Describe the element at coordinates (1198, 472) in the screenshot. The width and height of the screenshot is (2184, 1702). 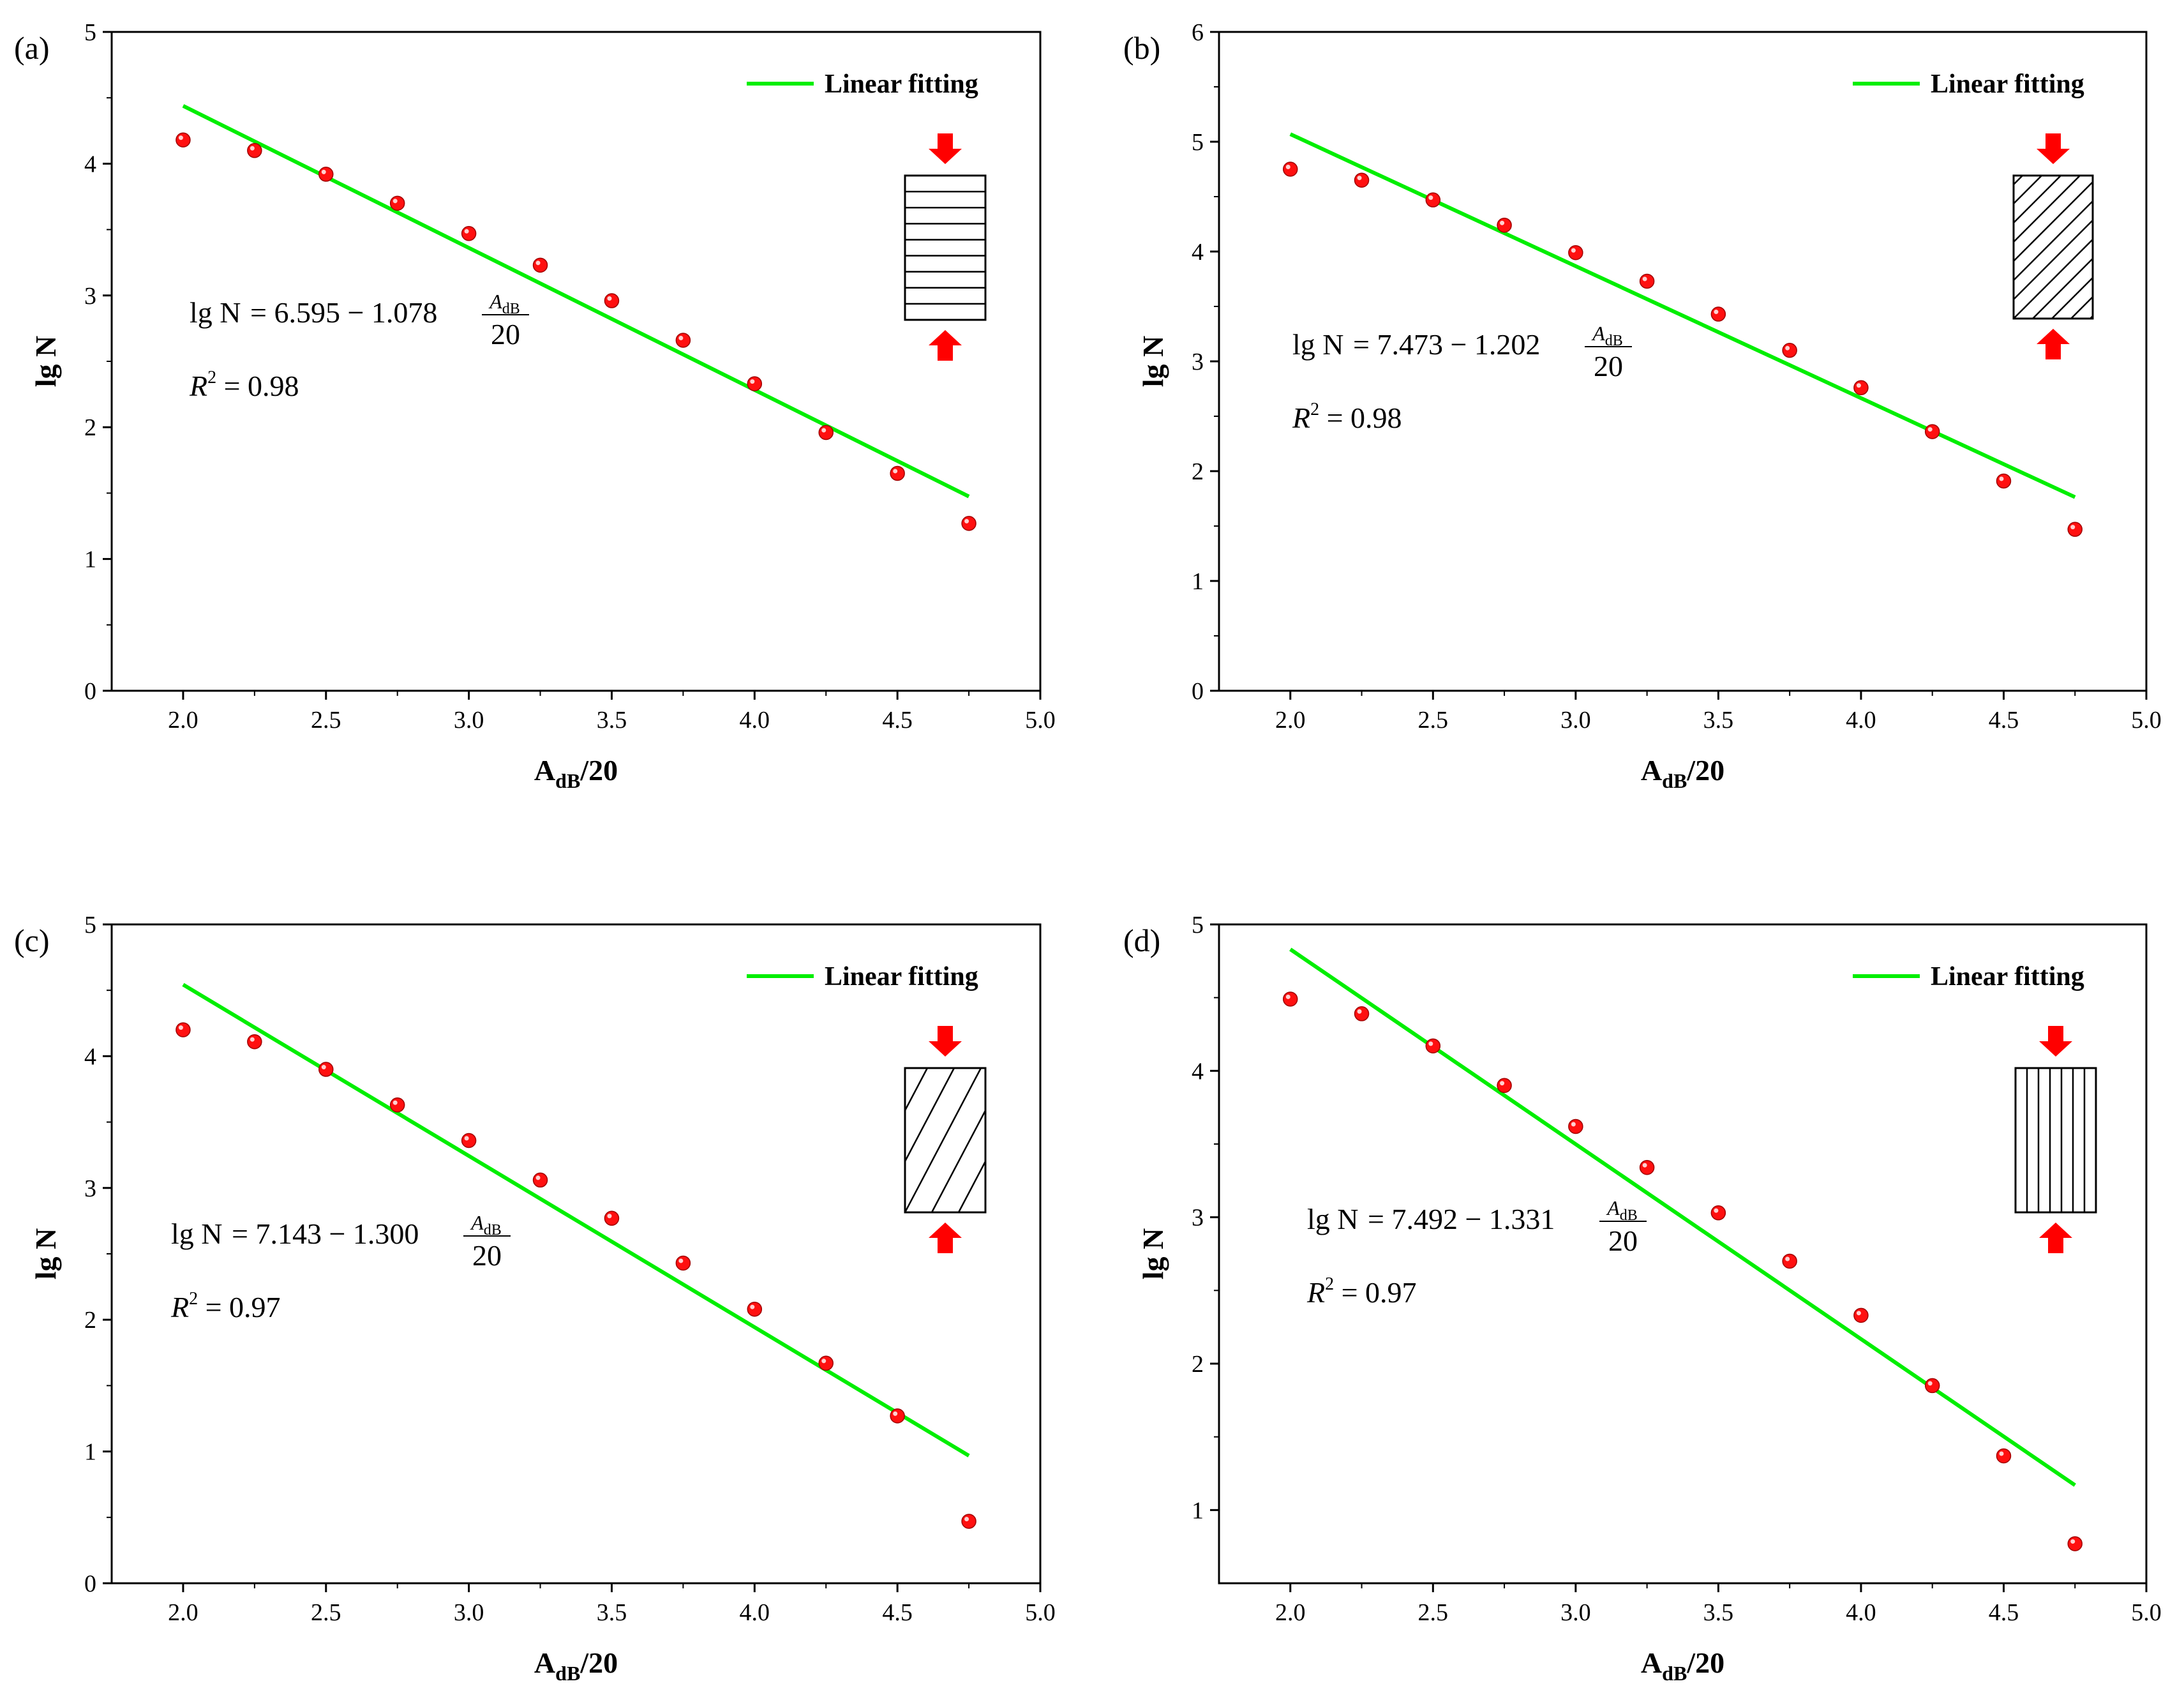
I see `y-tick-label: 2` at that location.